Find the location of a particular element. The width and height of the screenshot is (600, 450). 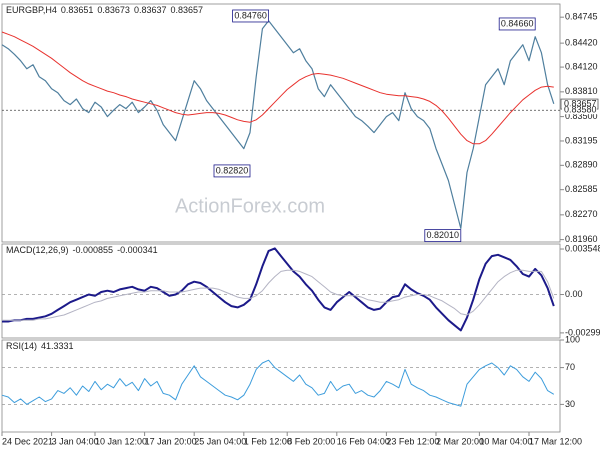

price-label: 0.83657 is located at coordinates (580, 103).